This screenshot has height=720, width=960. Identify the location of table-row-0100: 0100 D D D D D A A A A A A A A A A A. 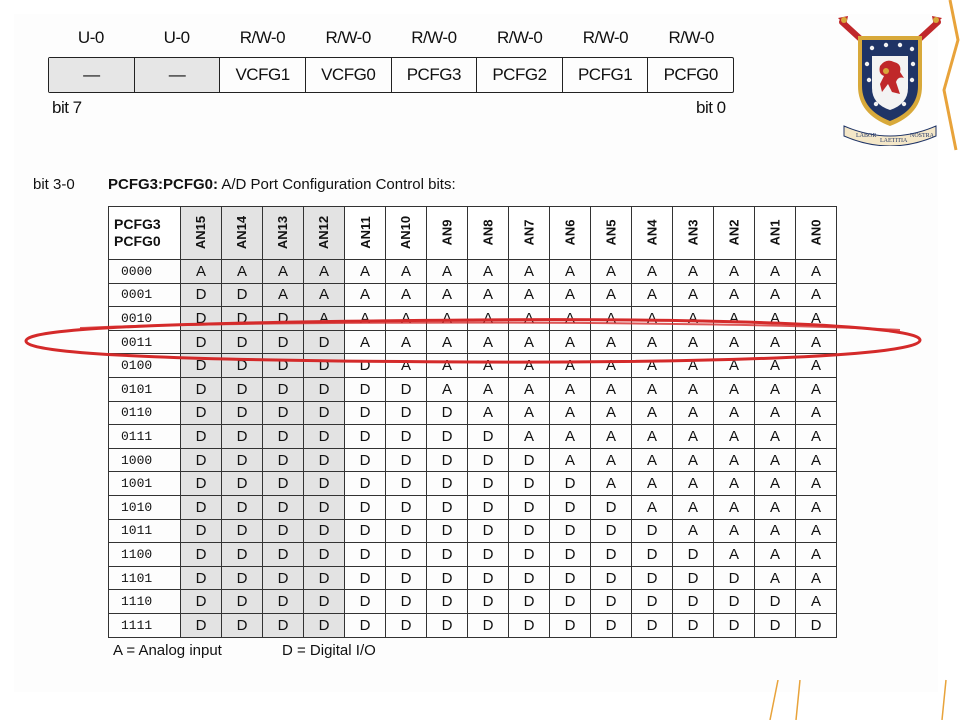
(472, 365).